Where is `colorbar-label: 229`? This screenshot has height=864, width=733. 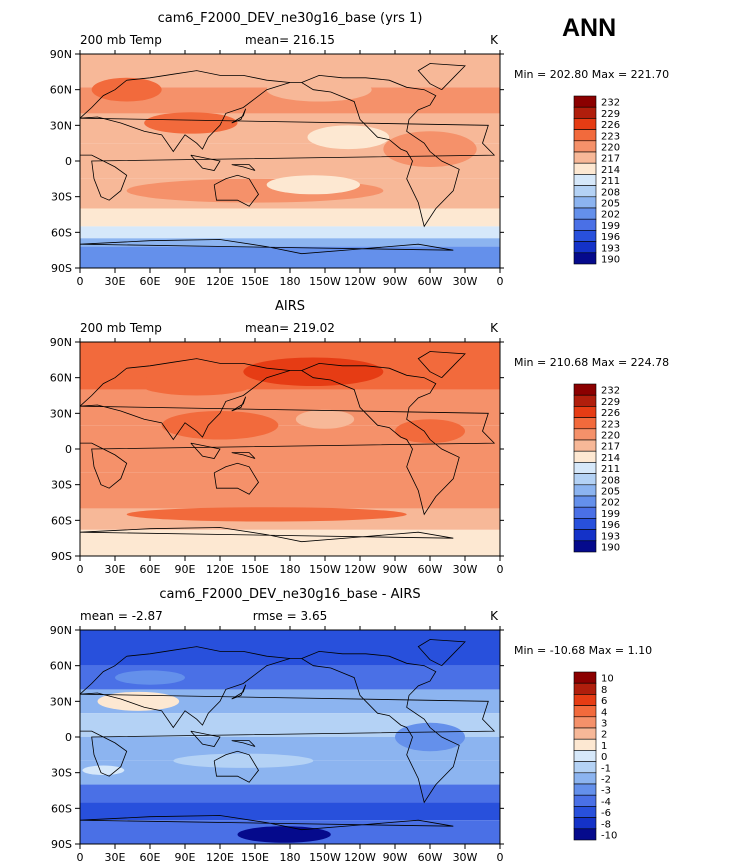
colorbar-label: 229 is located at coordinates (610, 402).